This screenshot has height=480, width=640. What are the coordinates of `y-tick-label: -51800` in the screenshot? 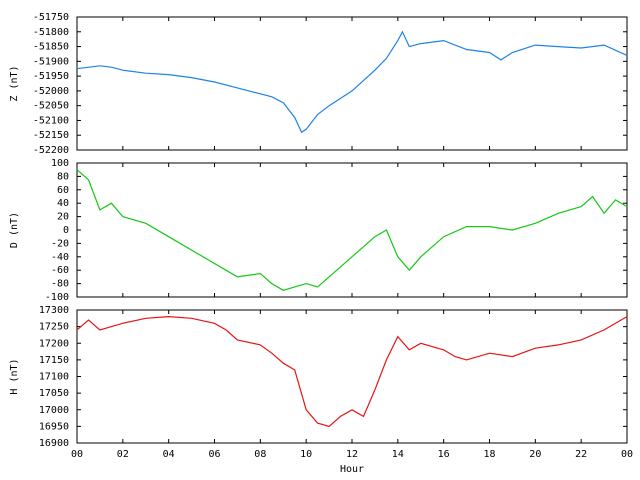 It's located at (51, 32).